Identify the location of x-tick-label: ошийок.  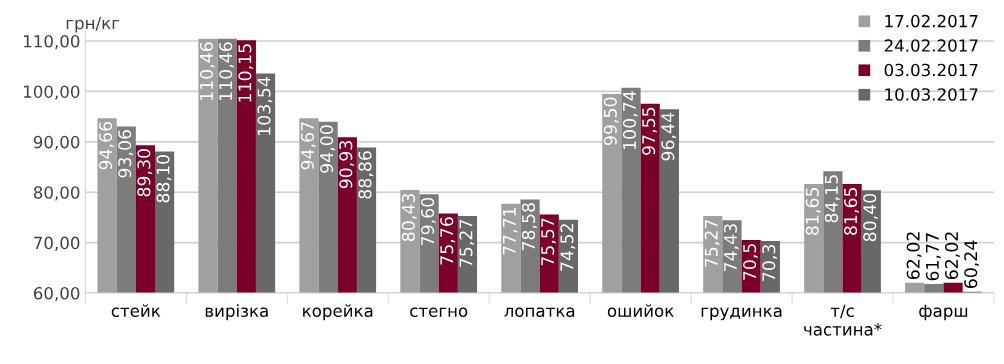
(640, 311).